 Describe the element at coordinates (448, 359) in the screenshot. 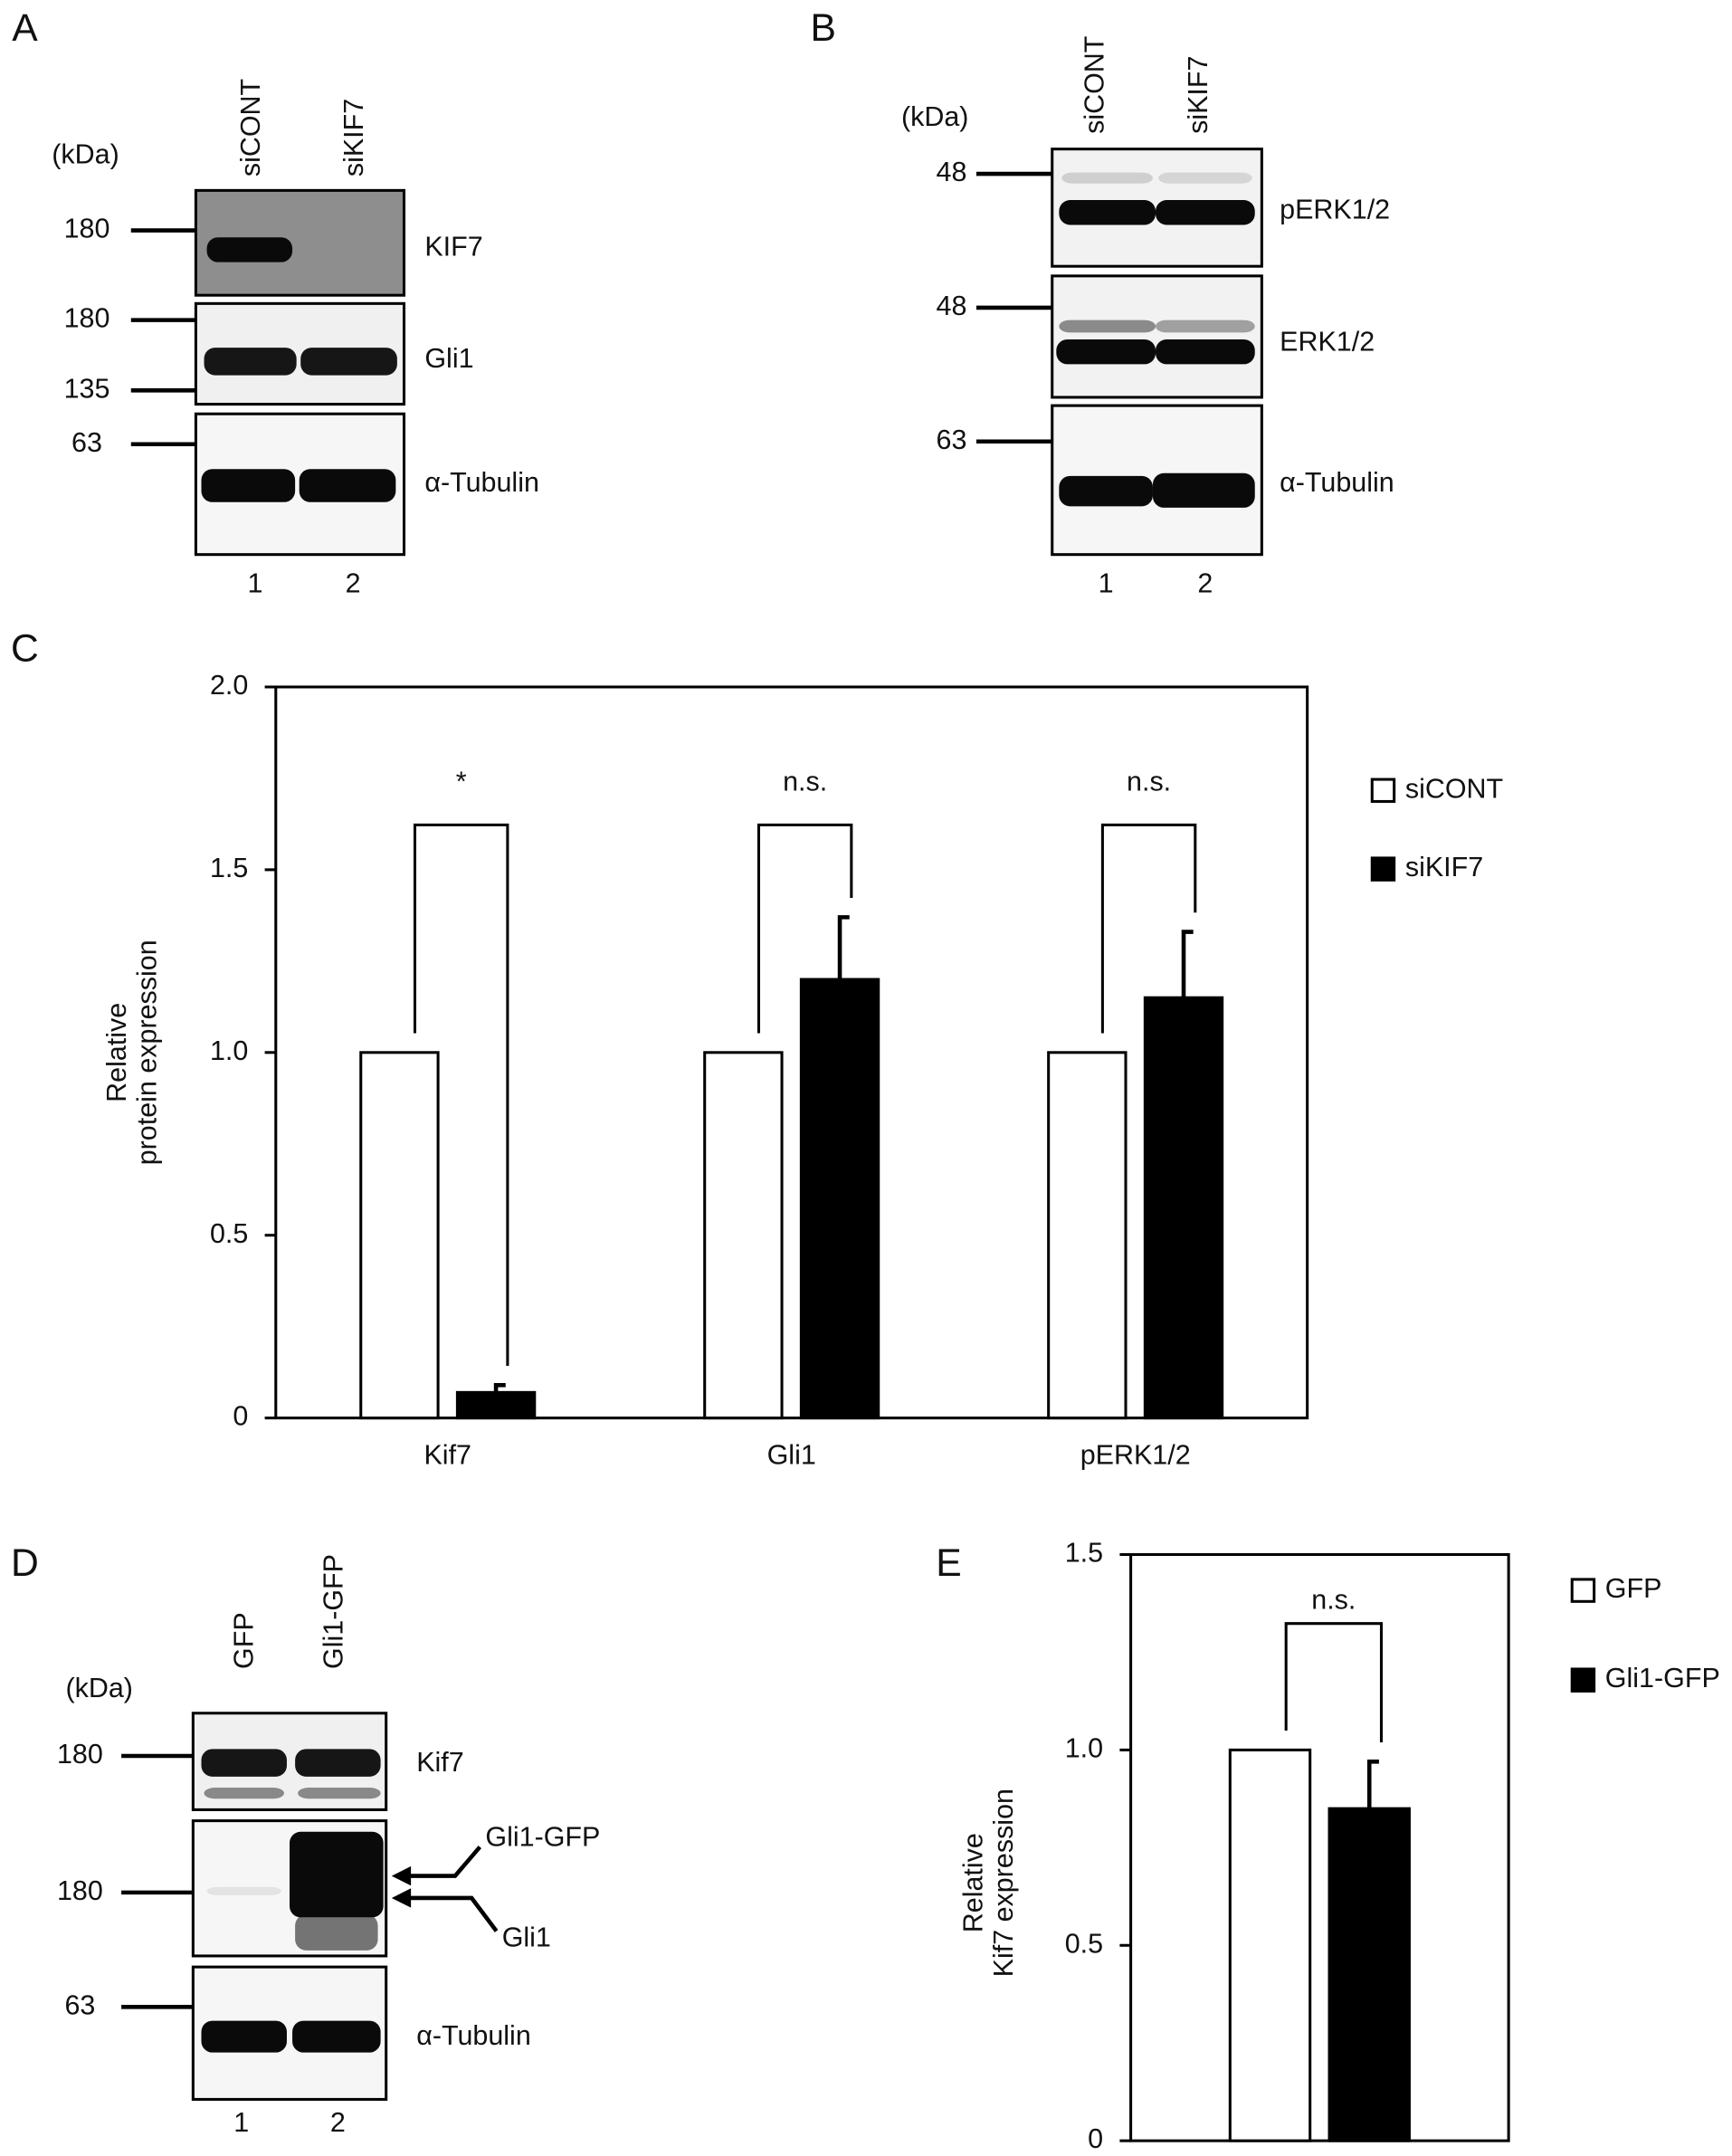

I see `protein-label: Gli1` at that location.